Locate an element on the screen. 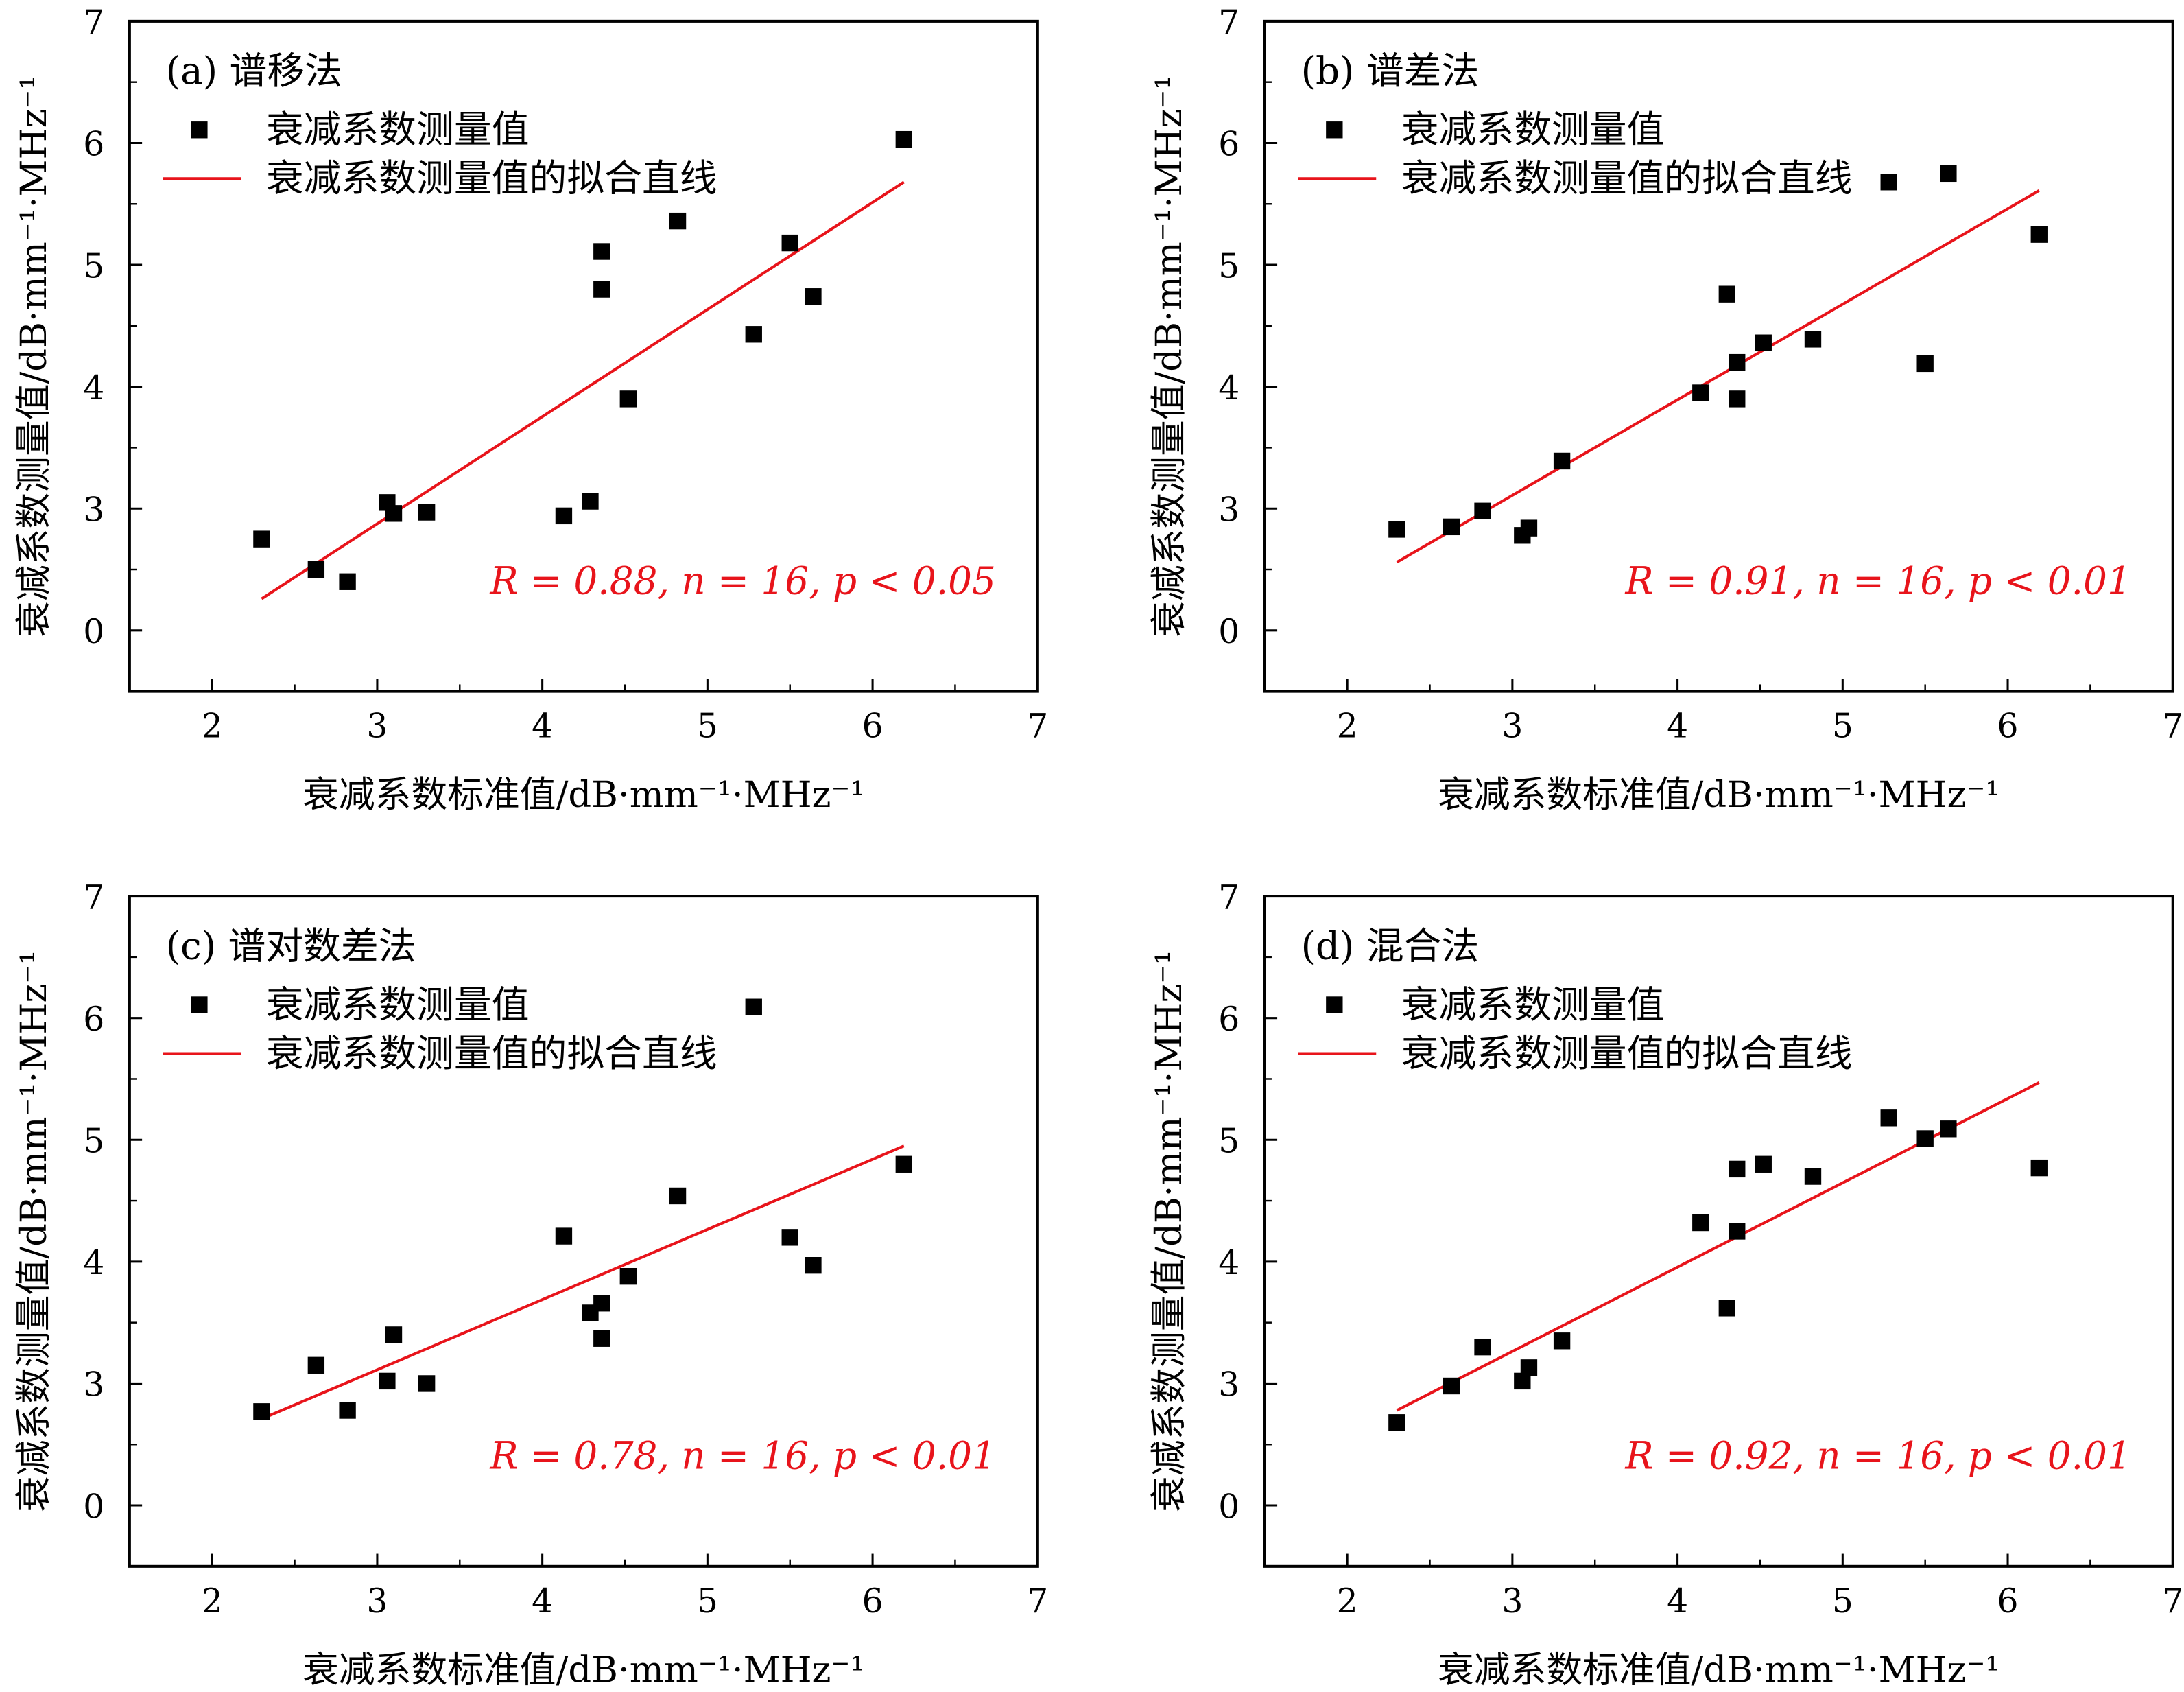 The image size is (2184, 1692). stats-annotation: R = 0.78, n = 16, p < 0.01 is located at coordinates (742, 1456).